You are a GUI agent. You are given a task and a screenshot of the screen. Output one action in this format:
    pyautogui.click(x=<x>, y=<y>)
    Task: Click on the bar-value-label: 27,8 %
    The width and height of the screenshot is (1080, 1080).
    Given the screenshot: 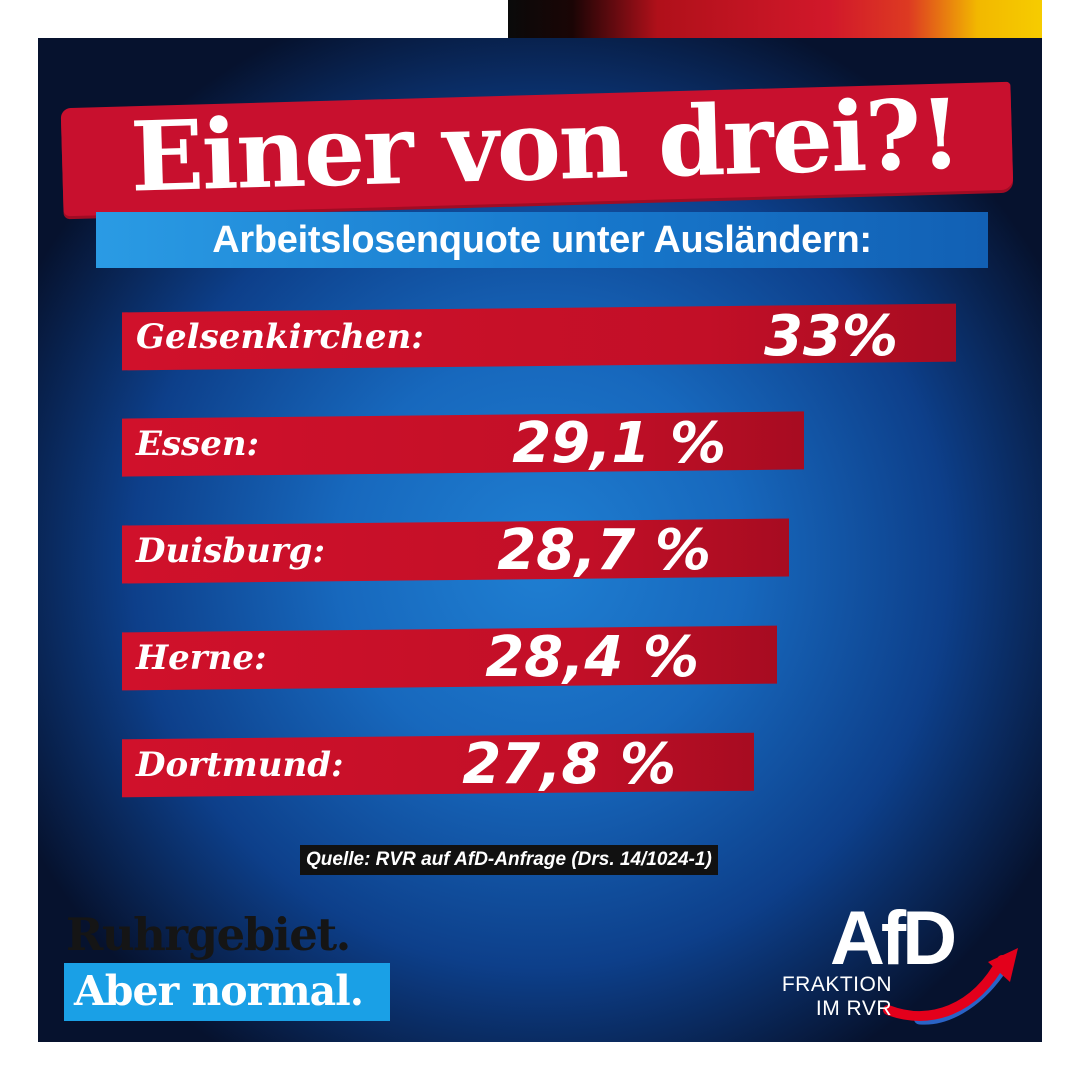 What is the action you would take?
    pyautogui.click(x=569, y=764)
    